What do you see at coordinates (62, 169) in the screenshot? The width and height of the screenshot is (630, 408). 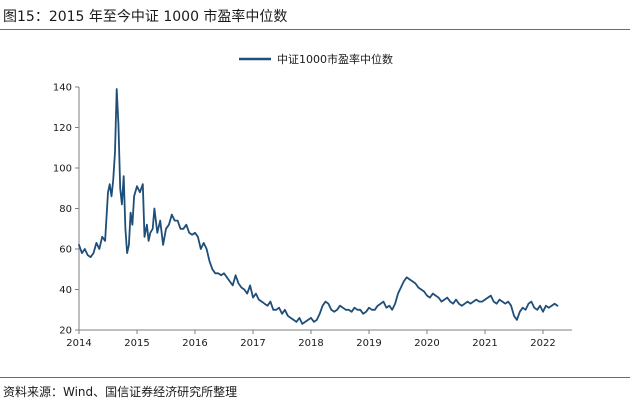 I see `y-tick-label: 100` at bounding box center [62, 169].